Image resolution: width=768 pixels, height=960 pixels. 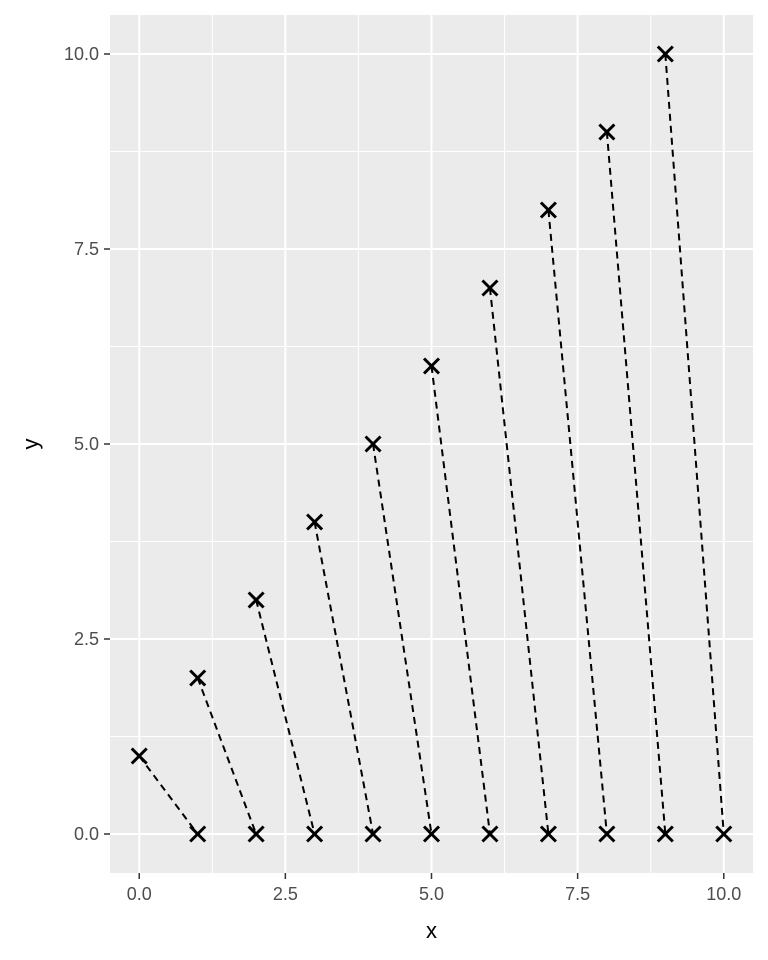 What do you see at coordinates (431, 894) in the screenshot?
I see `x-tick-label: 5.0` at bounding box center [431, 894].